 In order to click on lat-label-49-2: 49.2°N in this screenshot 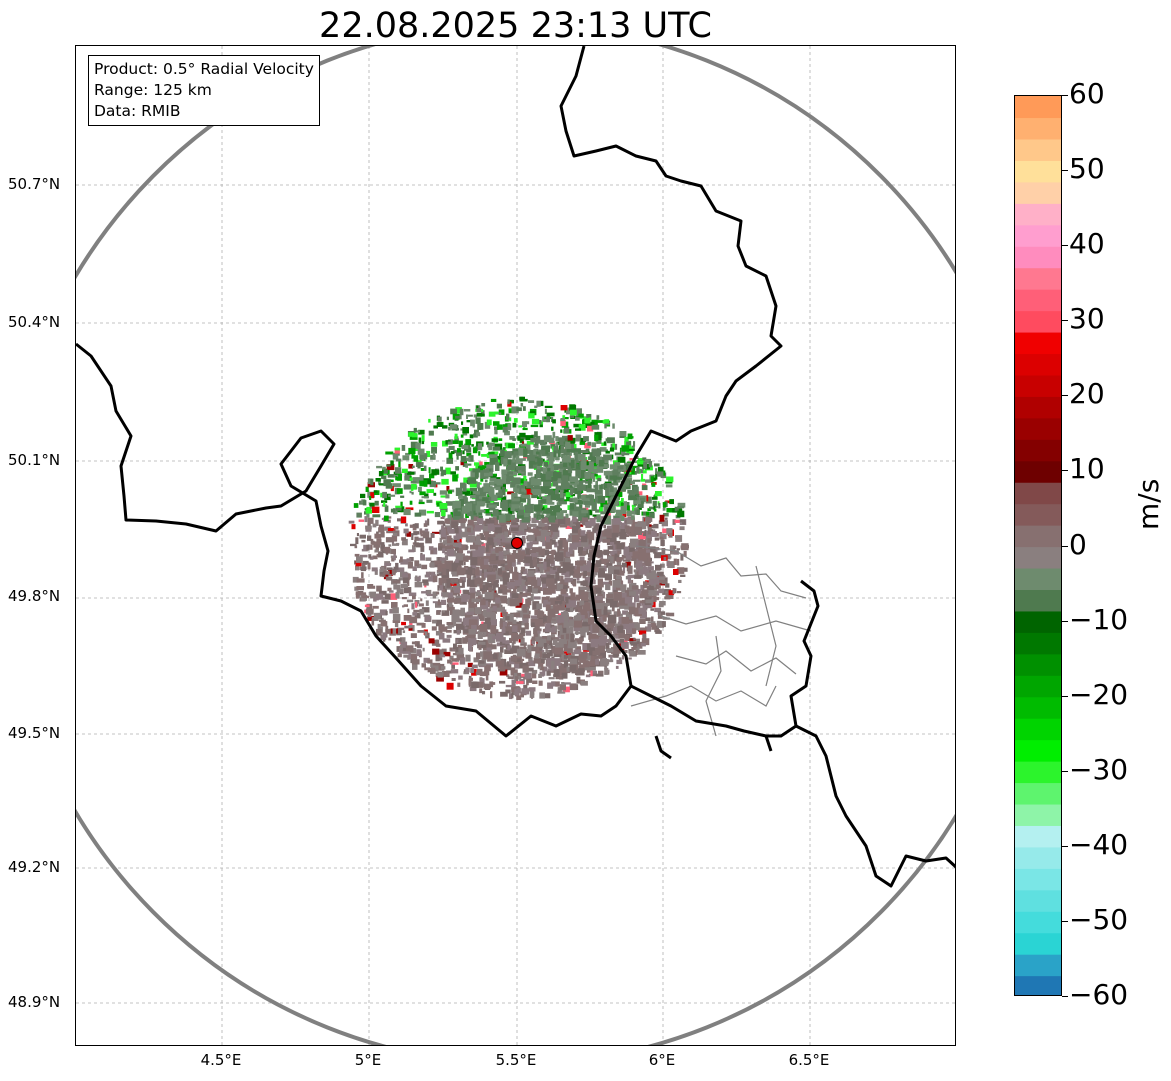, I will do `click(34, 867)`.